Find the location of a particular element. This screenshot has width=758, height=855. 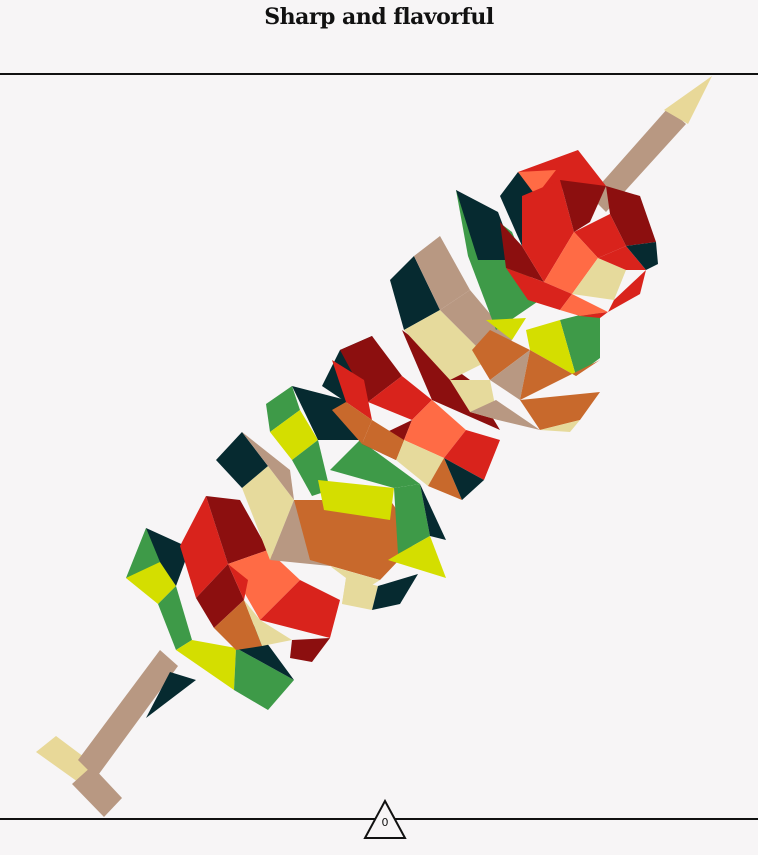

page-marker-triangle-icon is located at coordinates (385, 818).